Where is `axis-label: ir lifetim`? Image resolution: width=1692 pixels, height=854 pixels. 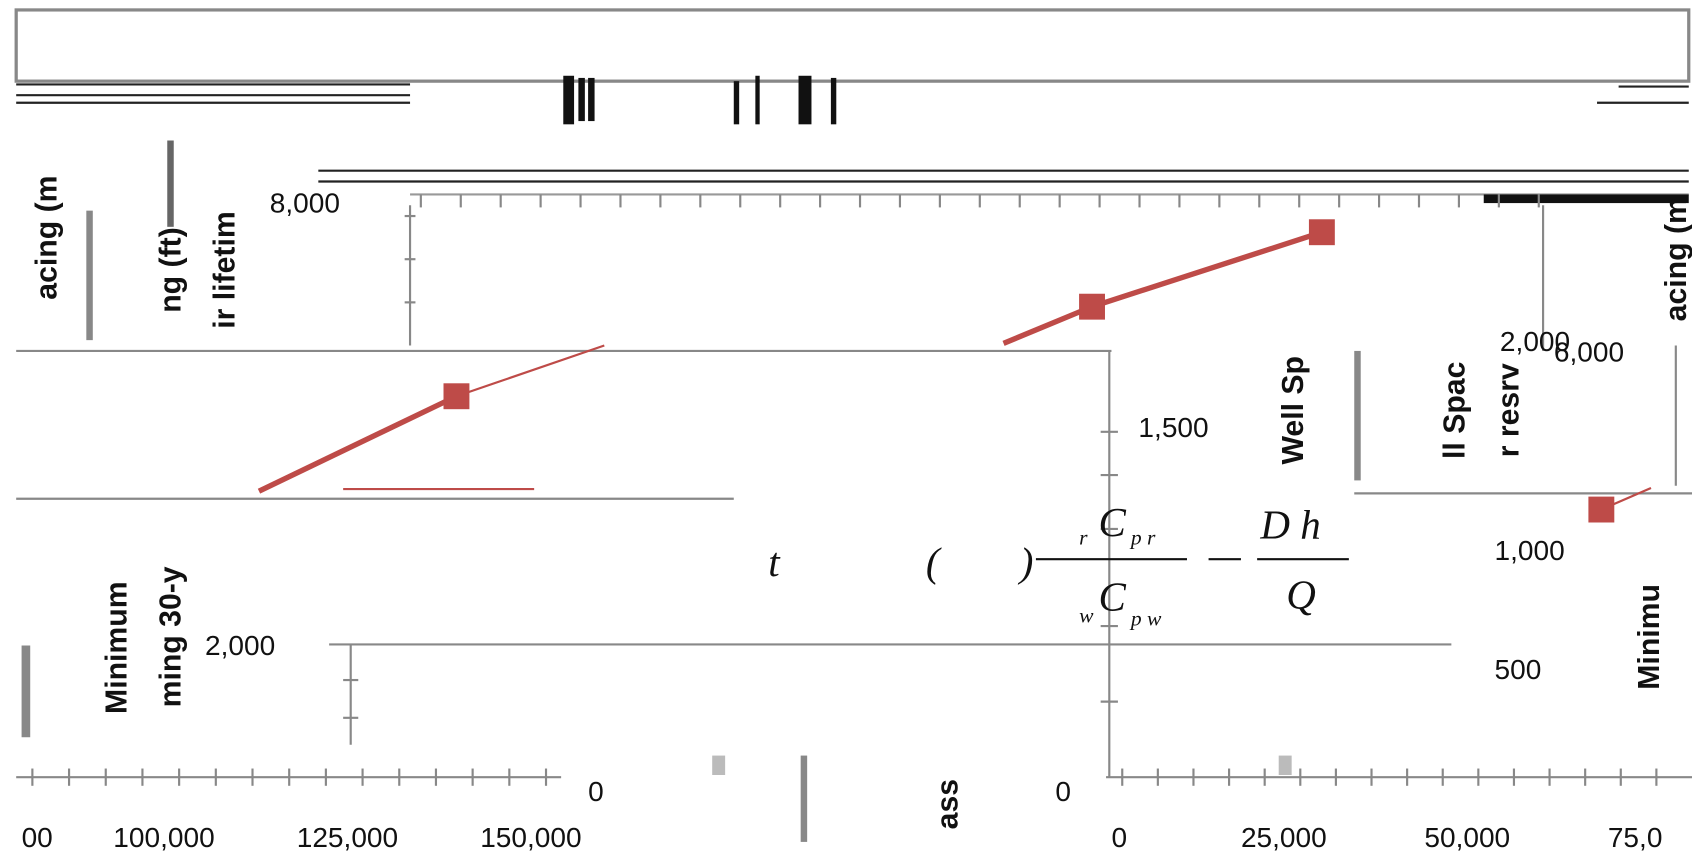
axis-label: ir lifetim is located at coordinates (225, 269).